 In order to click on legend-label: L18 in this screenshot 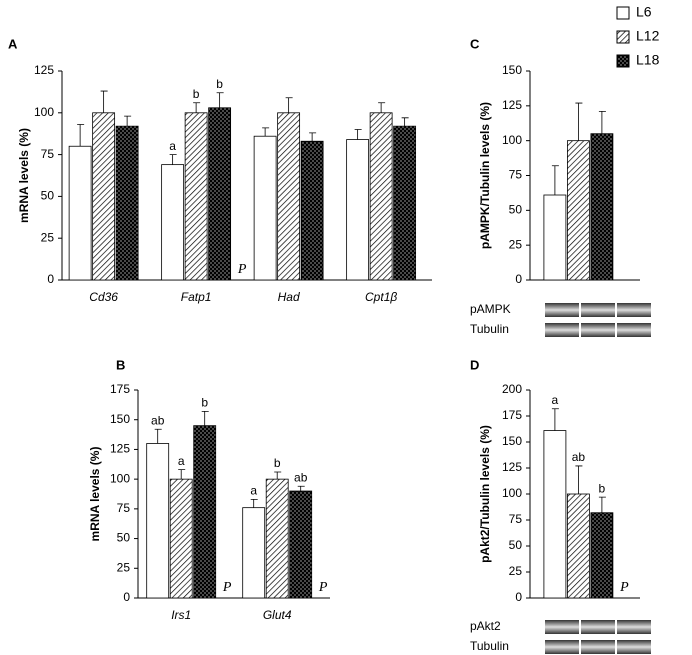, I will do `click(648, 60)`.